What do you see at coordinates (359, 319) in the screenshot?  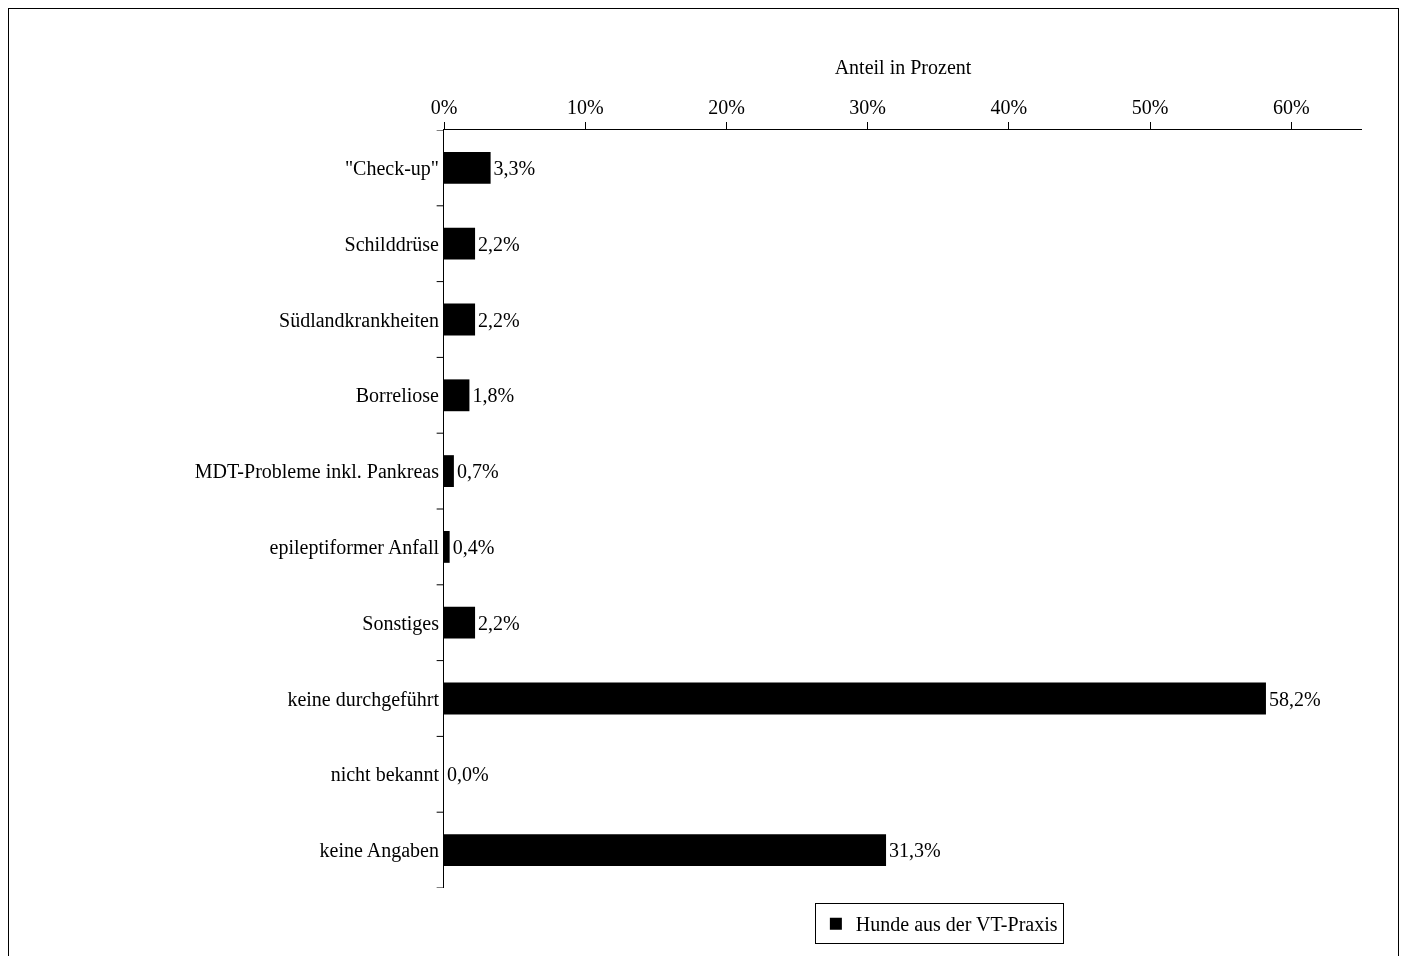 I see `y-tick-label: Südlandkrankheiten` at bounding box center [359, 319].